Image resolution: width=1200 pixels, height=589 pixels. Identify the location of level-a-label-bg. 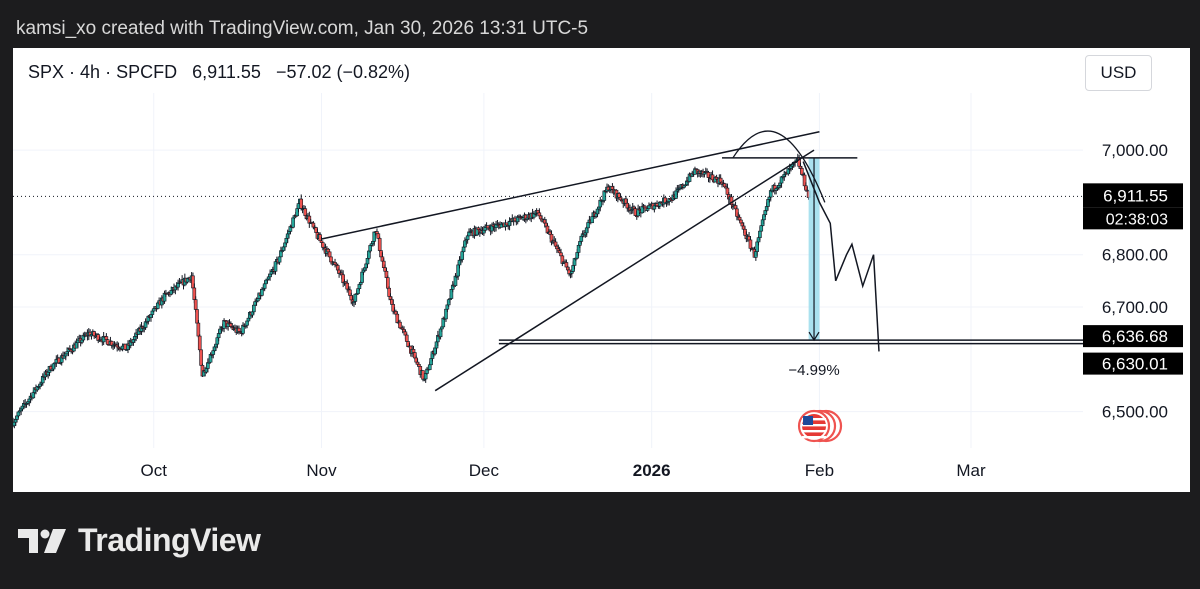
(1133, 336).